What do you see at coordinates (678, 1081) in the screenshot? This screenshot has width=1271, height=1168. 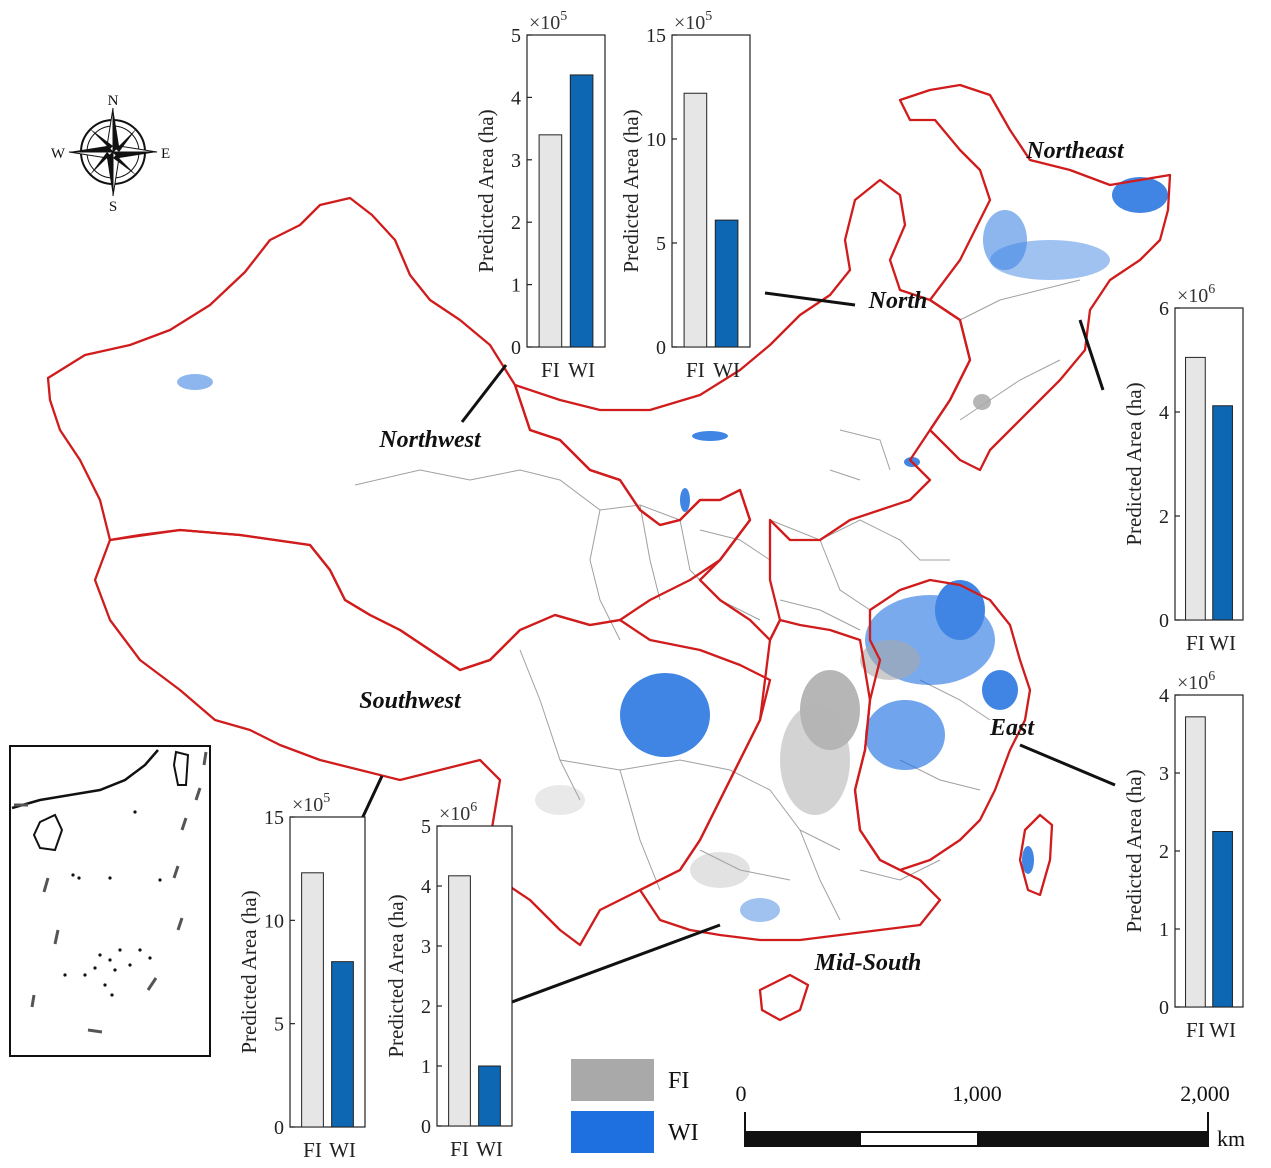 I see `legend-fi-label: FI` at bounding box center [678, 1081].